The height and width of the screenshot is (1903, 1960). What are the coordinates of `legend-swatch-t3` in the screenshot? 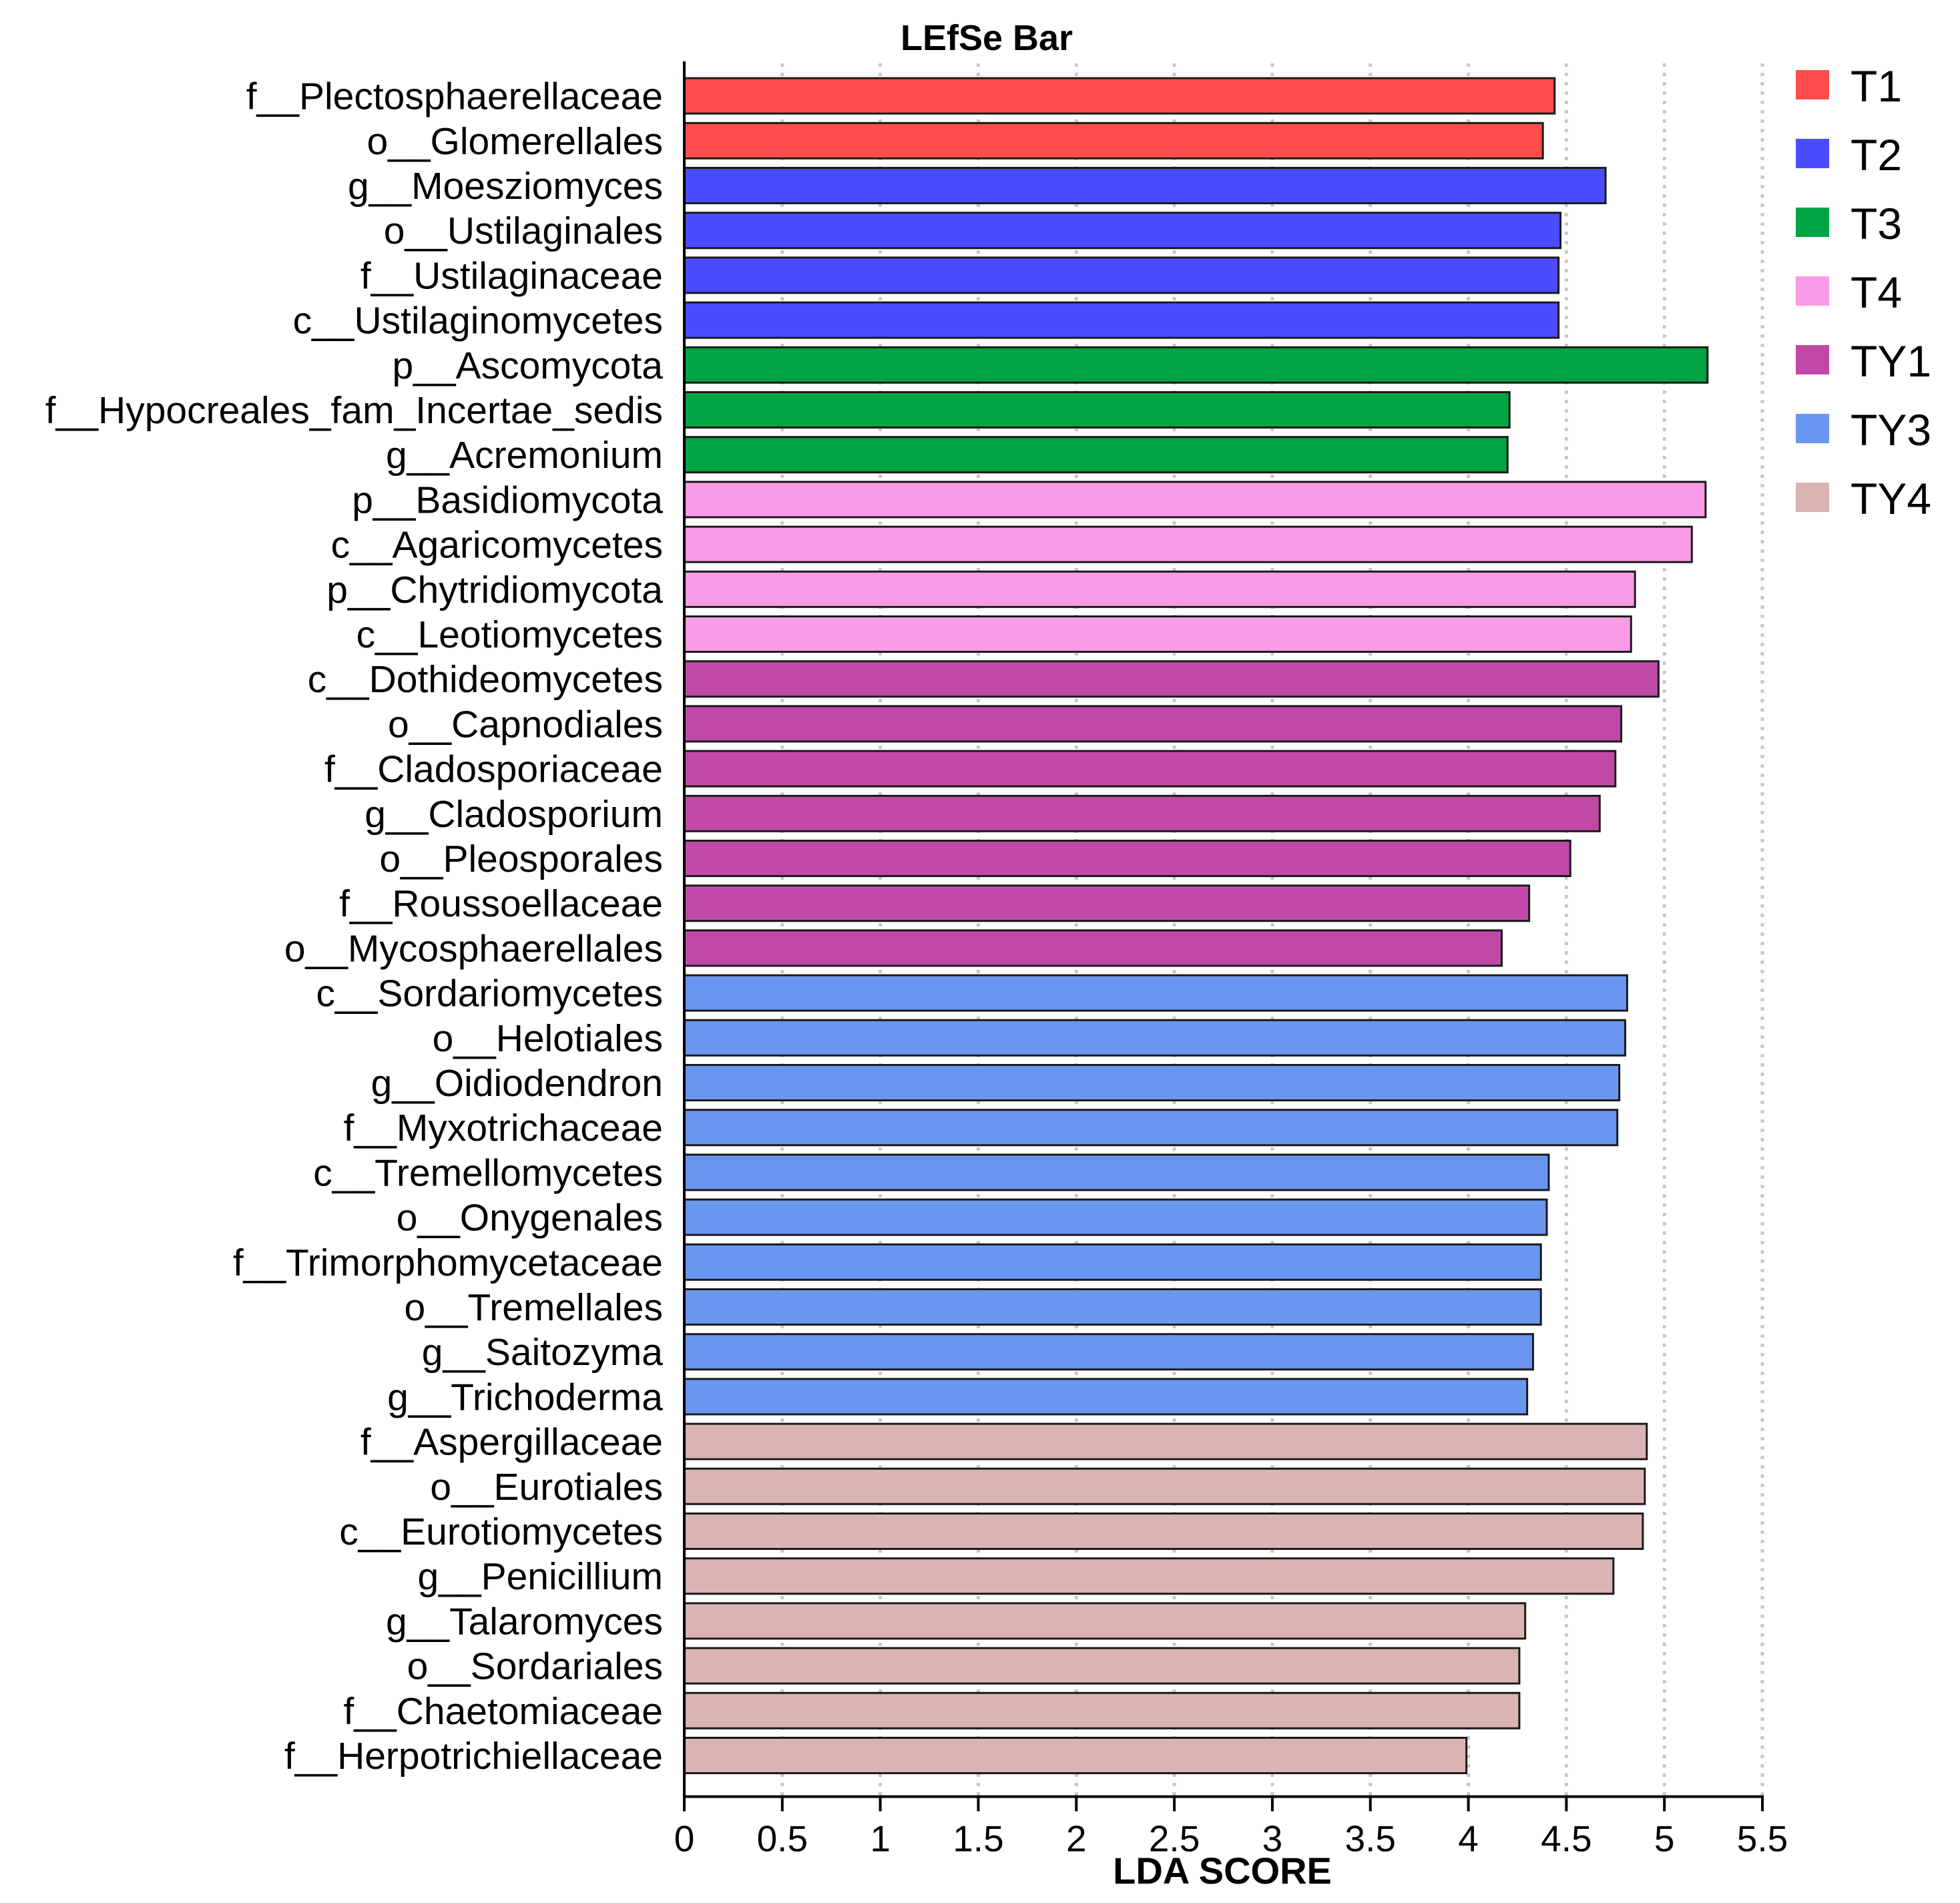 It's located at (1812, 222).